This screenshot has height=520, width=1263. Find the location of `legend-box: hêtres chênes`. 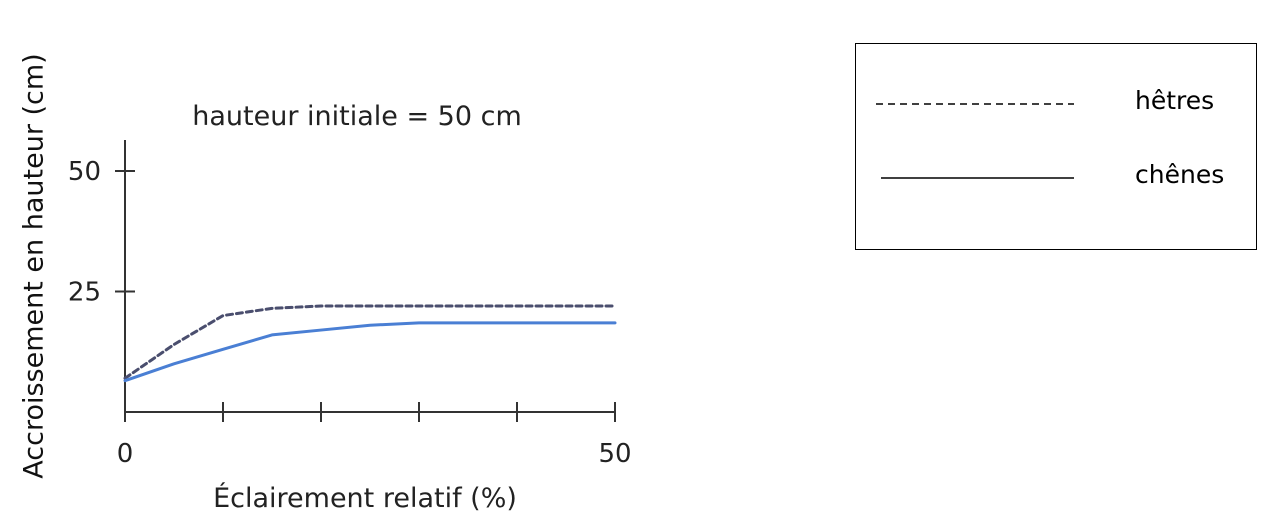

legend-box: hêtres chênes is located at coordinates (1056, 146).